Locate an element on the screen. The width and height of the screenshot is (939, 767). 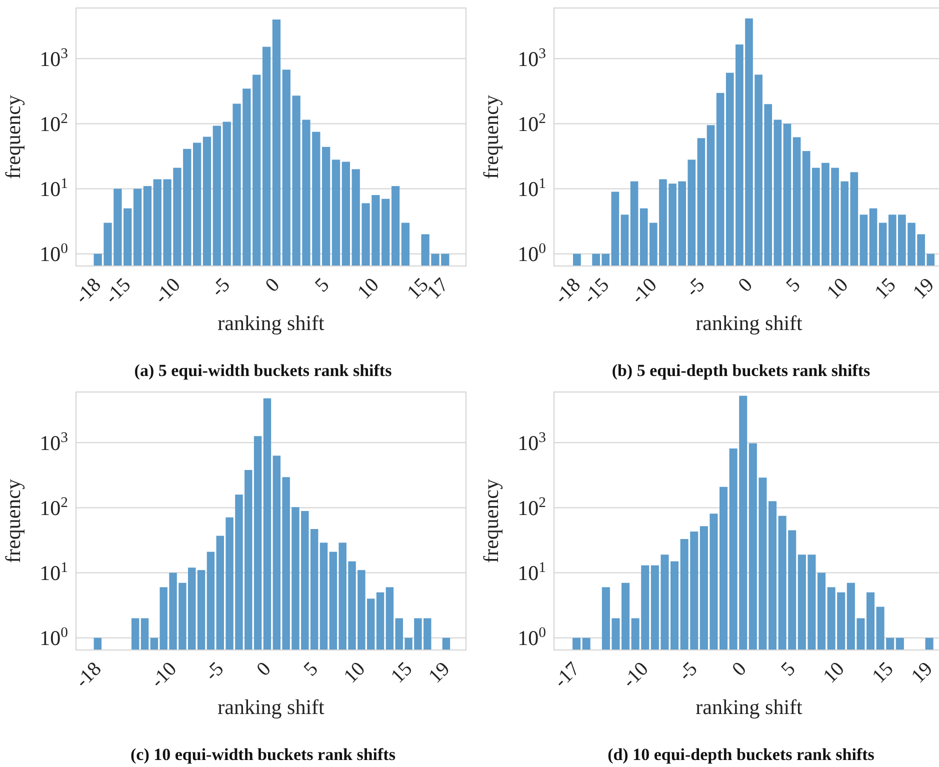
text: (c) 10 equi-width buckets rank shifts is located at coordinates (263, 754).